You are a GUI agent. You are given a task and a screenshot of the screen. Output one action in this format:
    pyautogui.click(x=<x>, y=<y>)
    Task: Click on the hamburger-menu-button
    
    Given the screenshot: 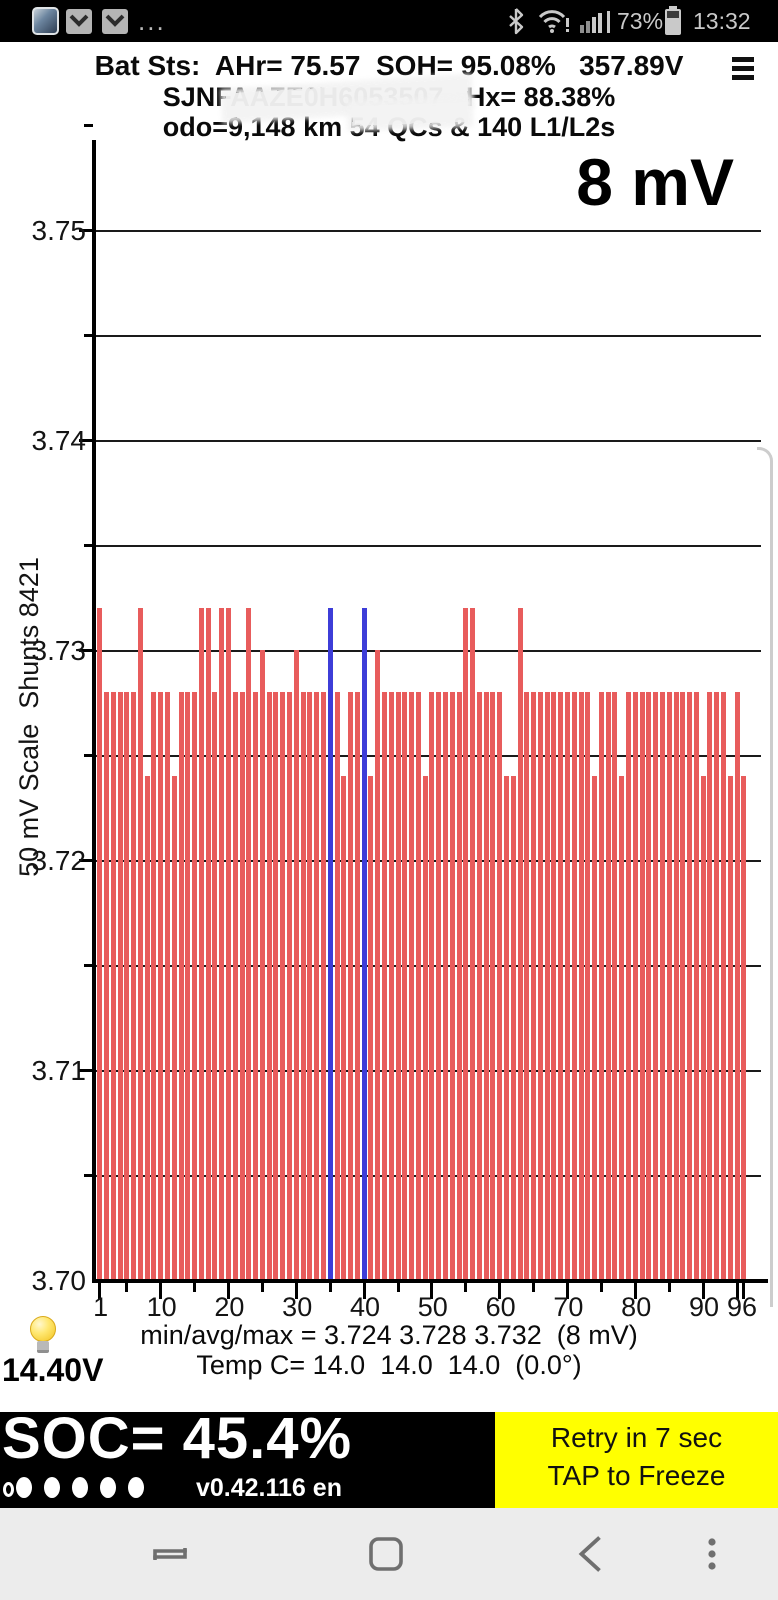 What is the action you would take?
    pyautogui.click(x=744, y=70)
    